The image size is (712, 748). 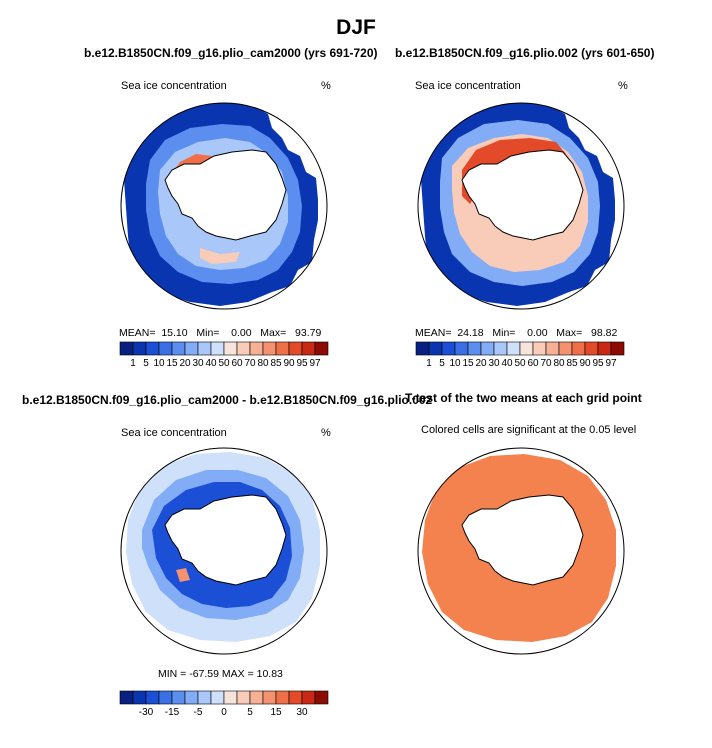 I want to click on colorbar-tick-label: 0, so click(x=224, y=712).